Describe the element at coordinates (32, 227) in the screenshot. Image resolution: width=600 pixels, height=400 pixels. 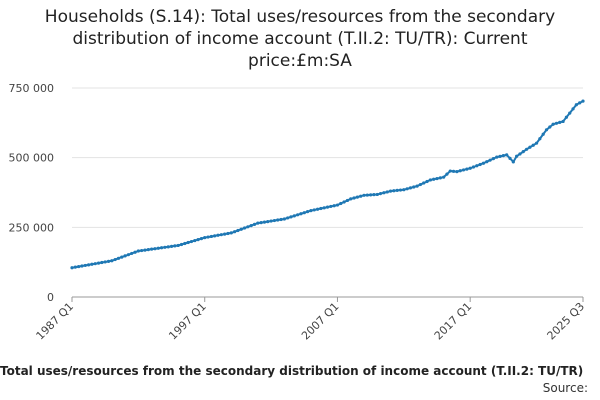
I see `y-tick-label: 250 000` at that location.